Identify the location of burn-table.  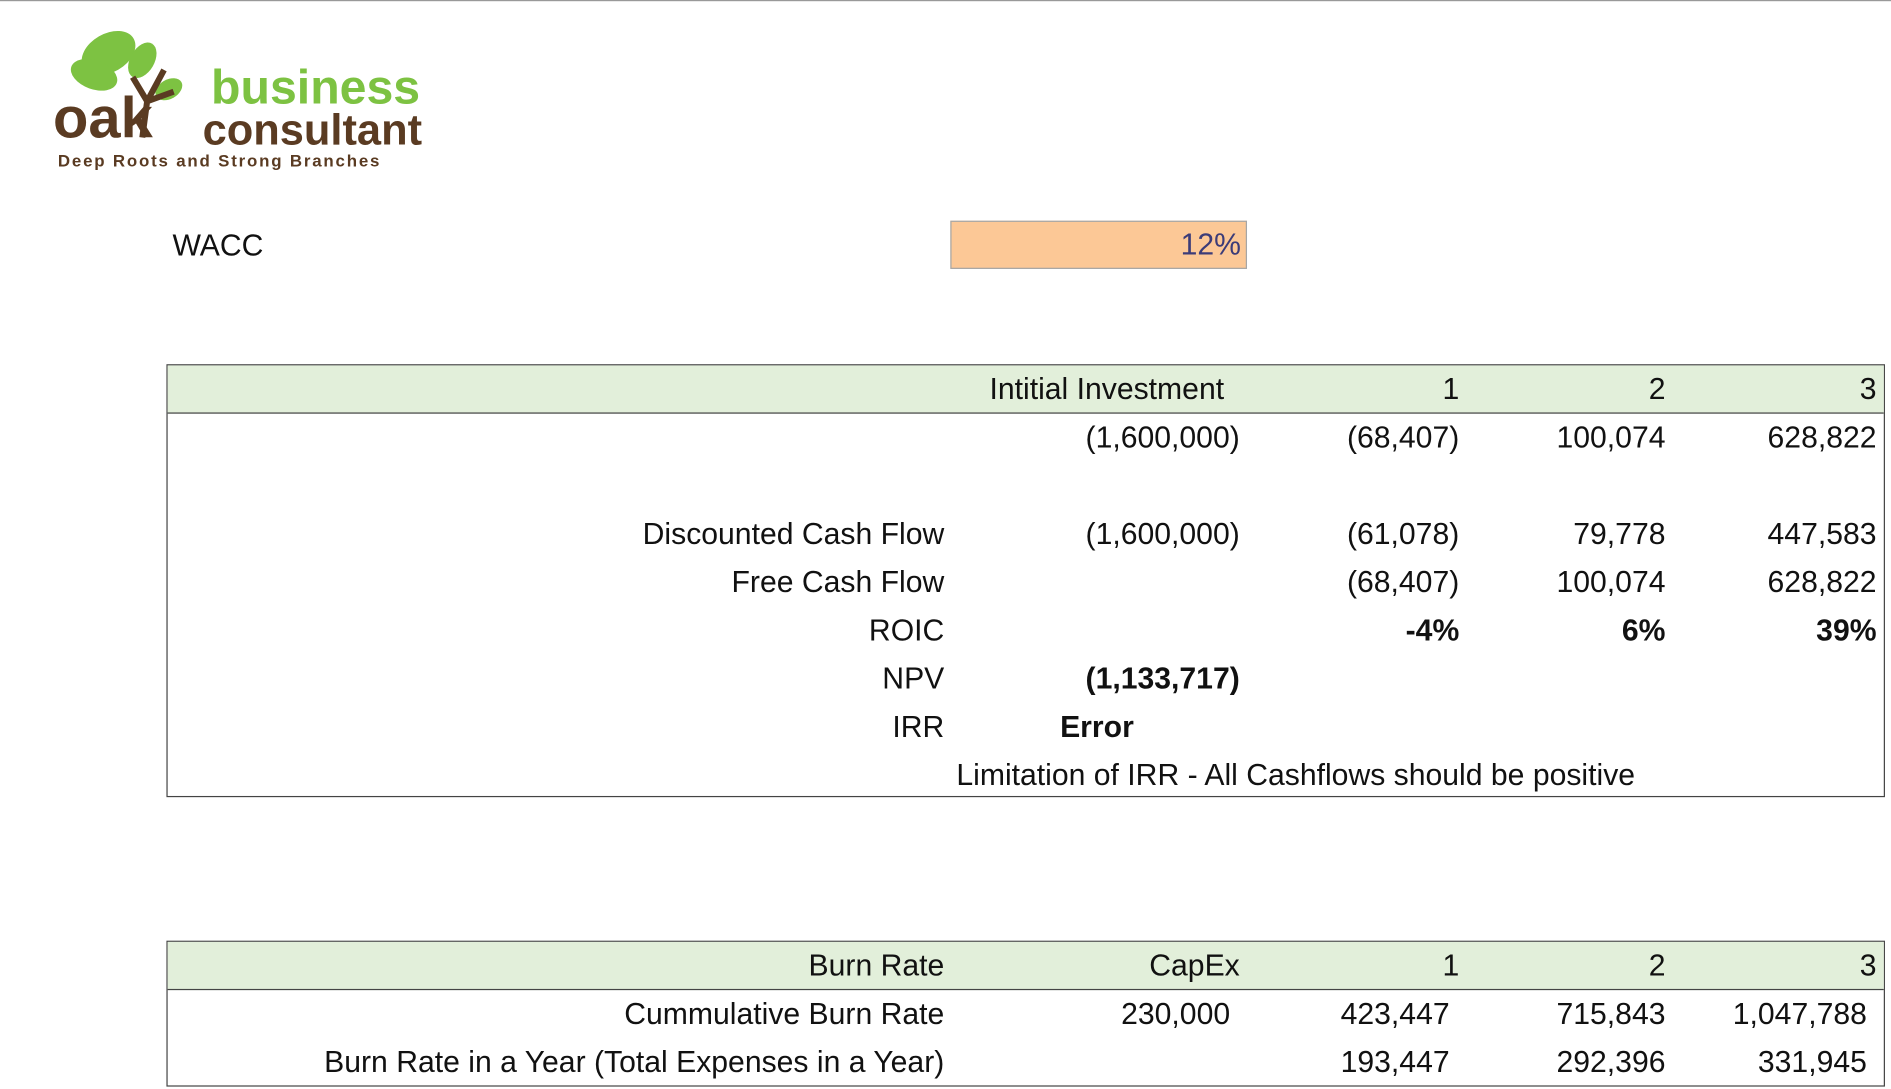
(1025, 1013).